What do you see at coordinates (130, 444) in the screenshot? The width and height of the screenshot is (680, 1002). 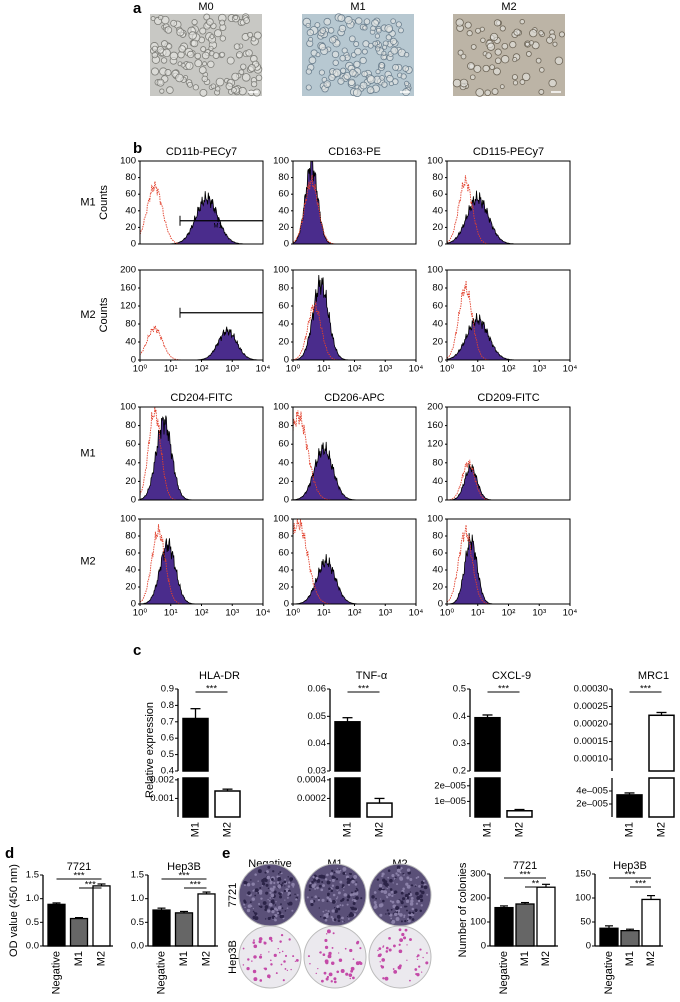 I see `y-tick-label: 60` at bounding box center [130, 444].